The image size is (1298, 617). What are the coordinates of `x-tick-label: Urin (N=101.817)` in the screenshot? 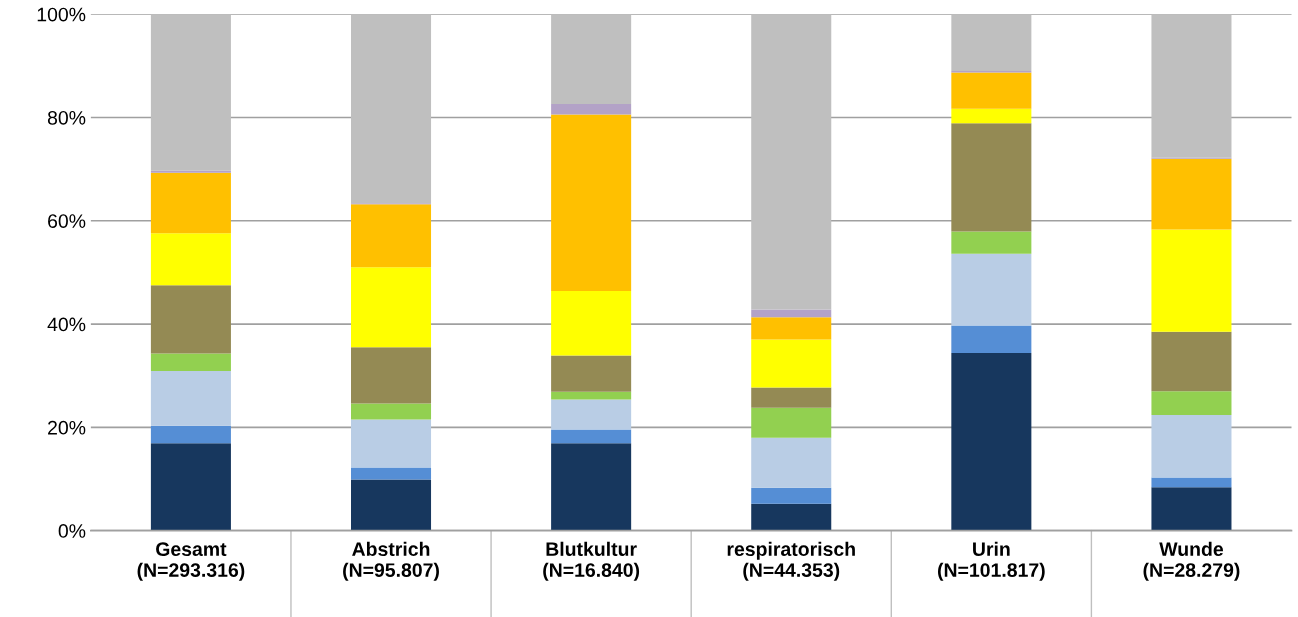 It's located at (991, 561).